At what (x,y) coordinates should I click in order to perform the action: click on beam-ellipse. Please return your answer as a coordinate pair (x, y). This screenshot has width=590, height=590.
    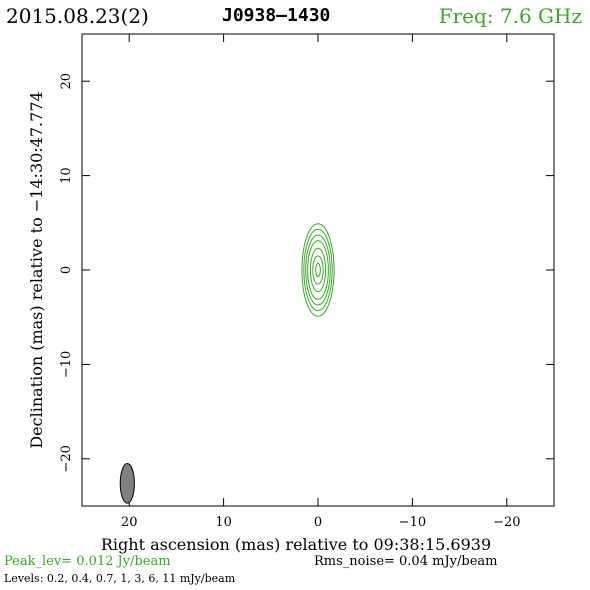
    Looking at the image, I should click on (127, 483).